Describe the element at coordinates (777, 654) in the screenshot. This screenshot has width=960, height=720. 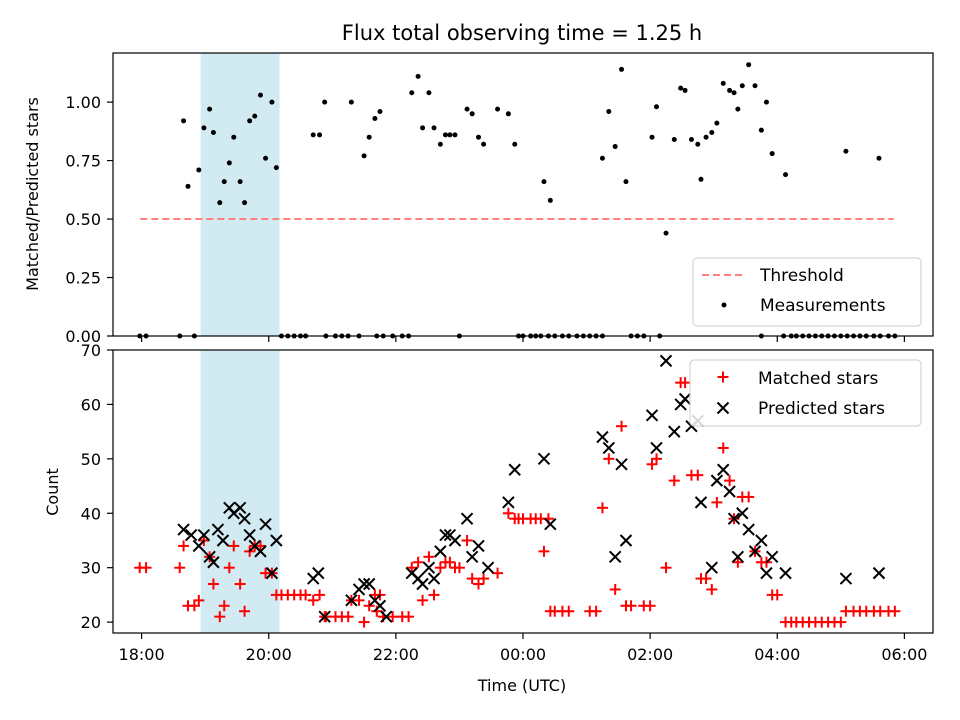
I see `bottom-xtick-label: 04:00` at that location.